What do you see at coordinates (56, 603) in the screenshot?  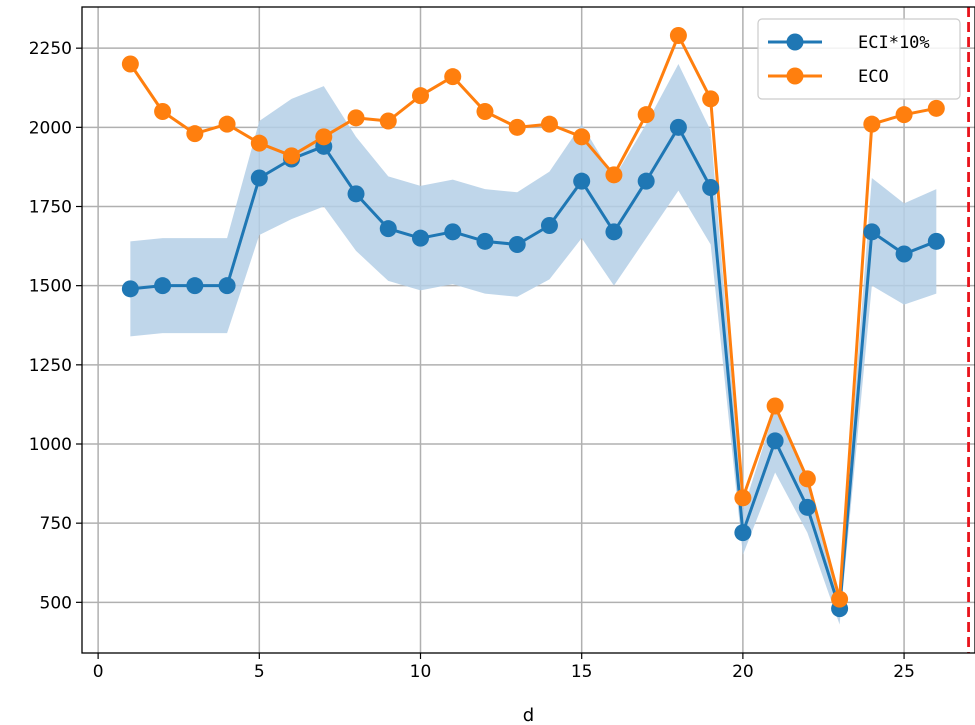 I see `y-tick-label: 500` at bounding box center [56, 603].